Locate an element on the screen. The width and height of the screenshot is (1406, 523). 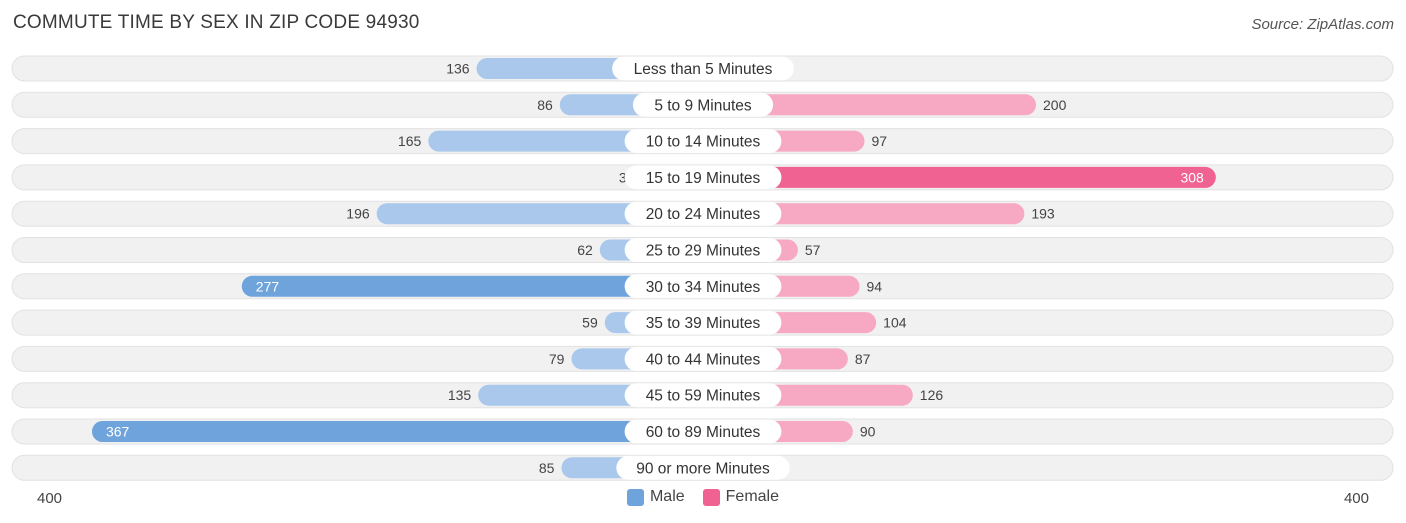
category-label: 30 to 34 Minutes is located at coordinates (703, 287).